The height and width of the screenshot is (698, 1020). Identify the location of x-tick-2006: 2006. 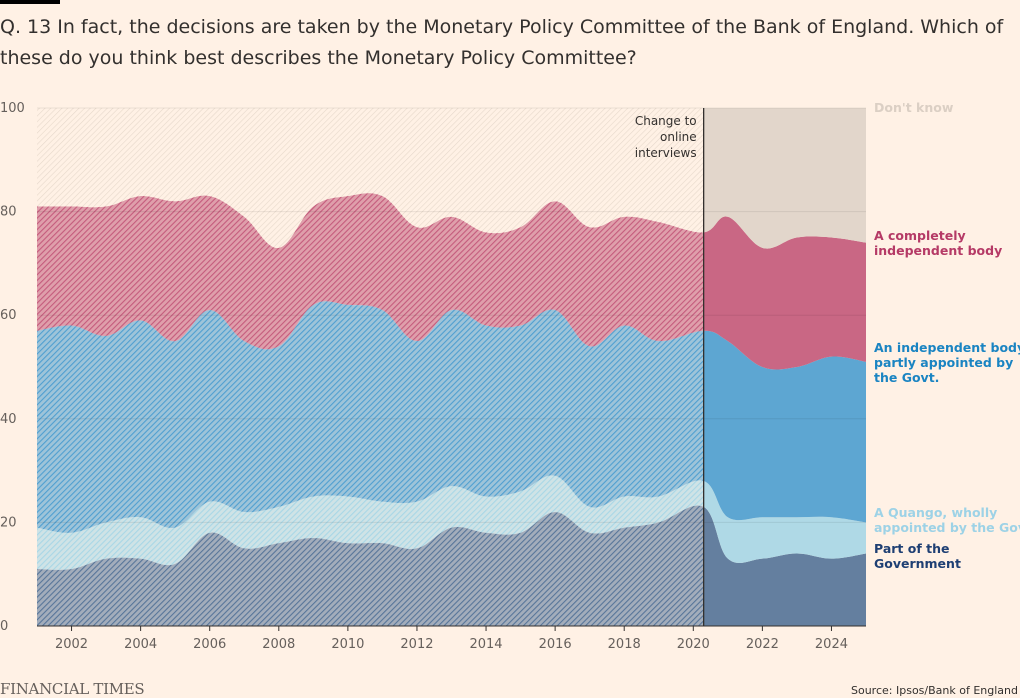
(209, 644).